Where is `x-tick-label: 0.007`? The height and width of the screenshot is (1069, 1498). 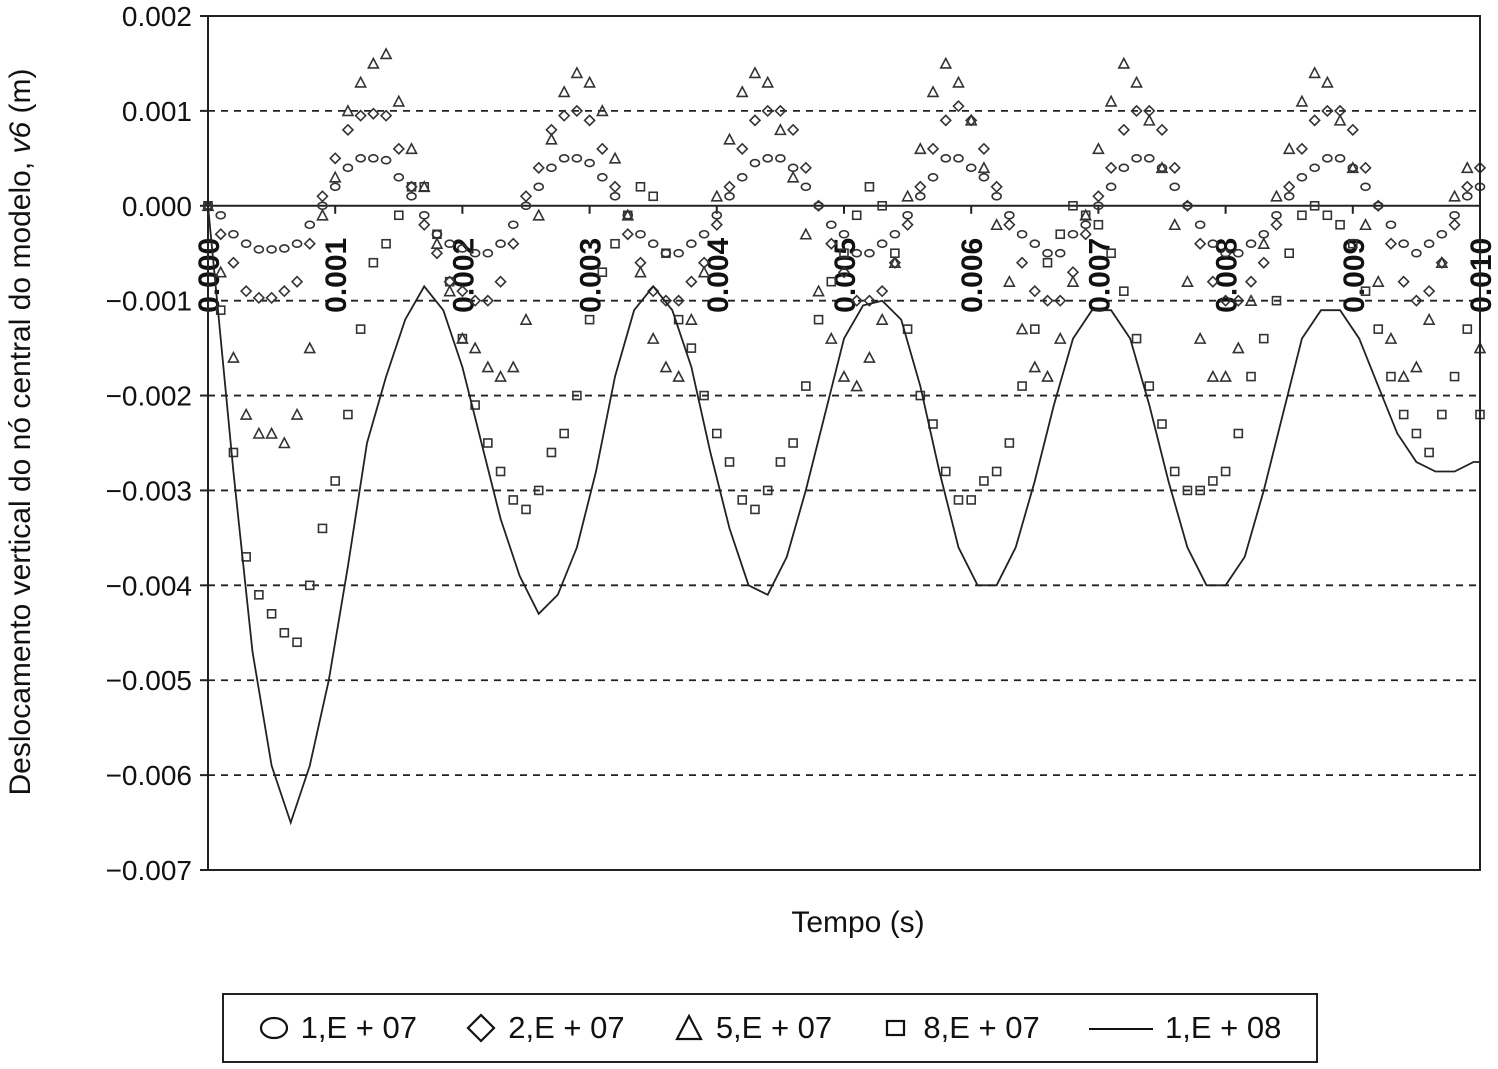
x-tick-label: 0.007 is located at coordinates (1099, 275).